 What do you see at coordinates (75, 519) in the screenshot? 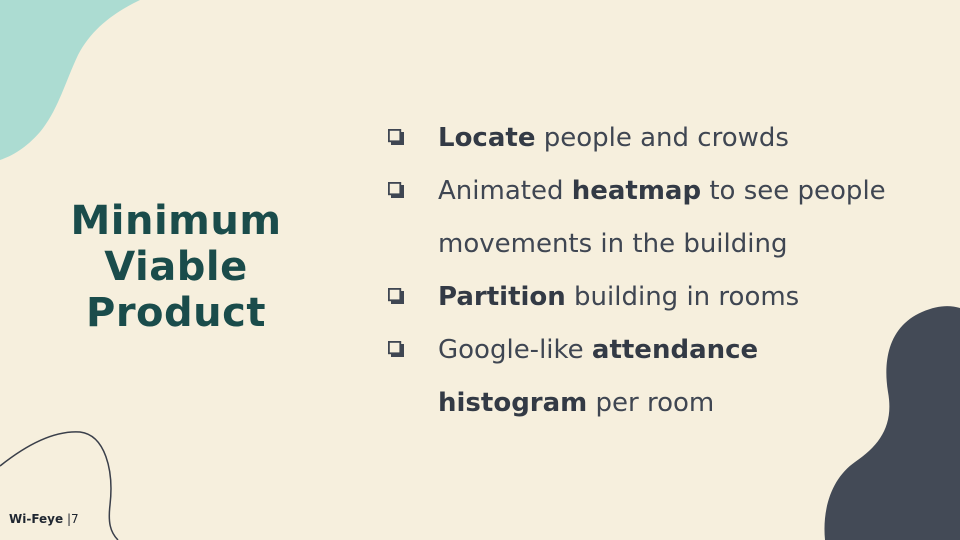
I see `page-number: 7` at bounding box center [75, 519].